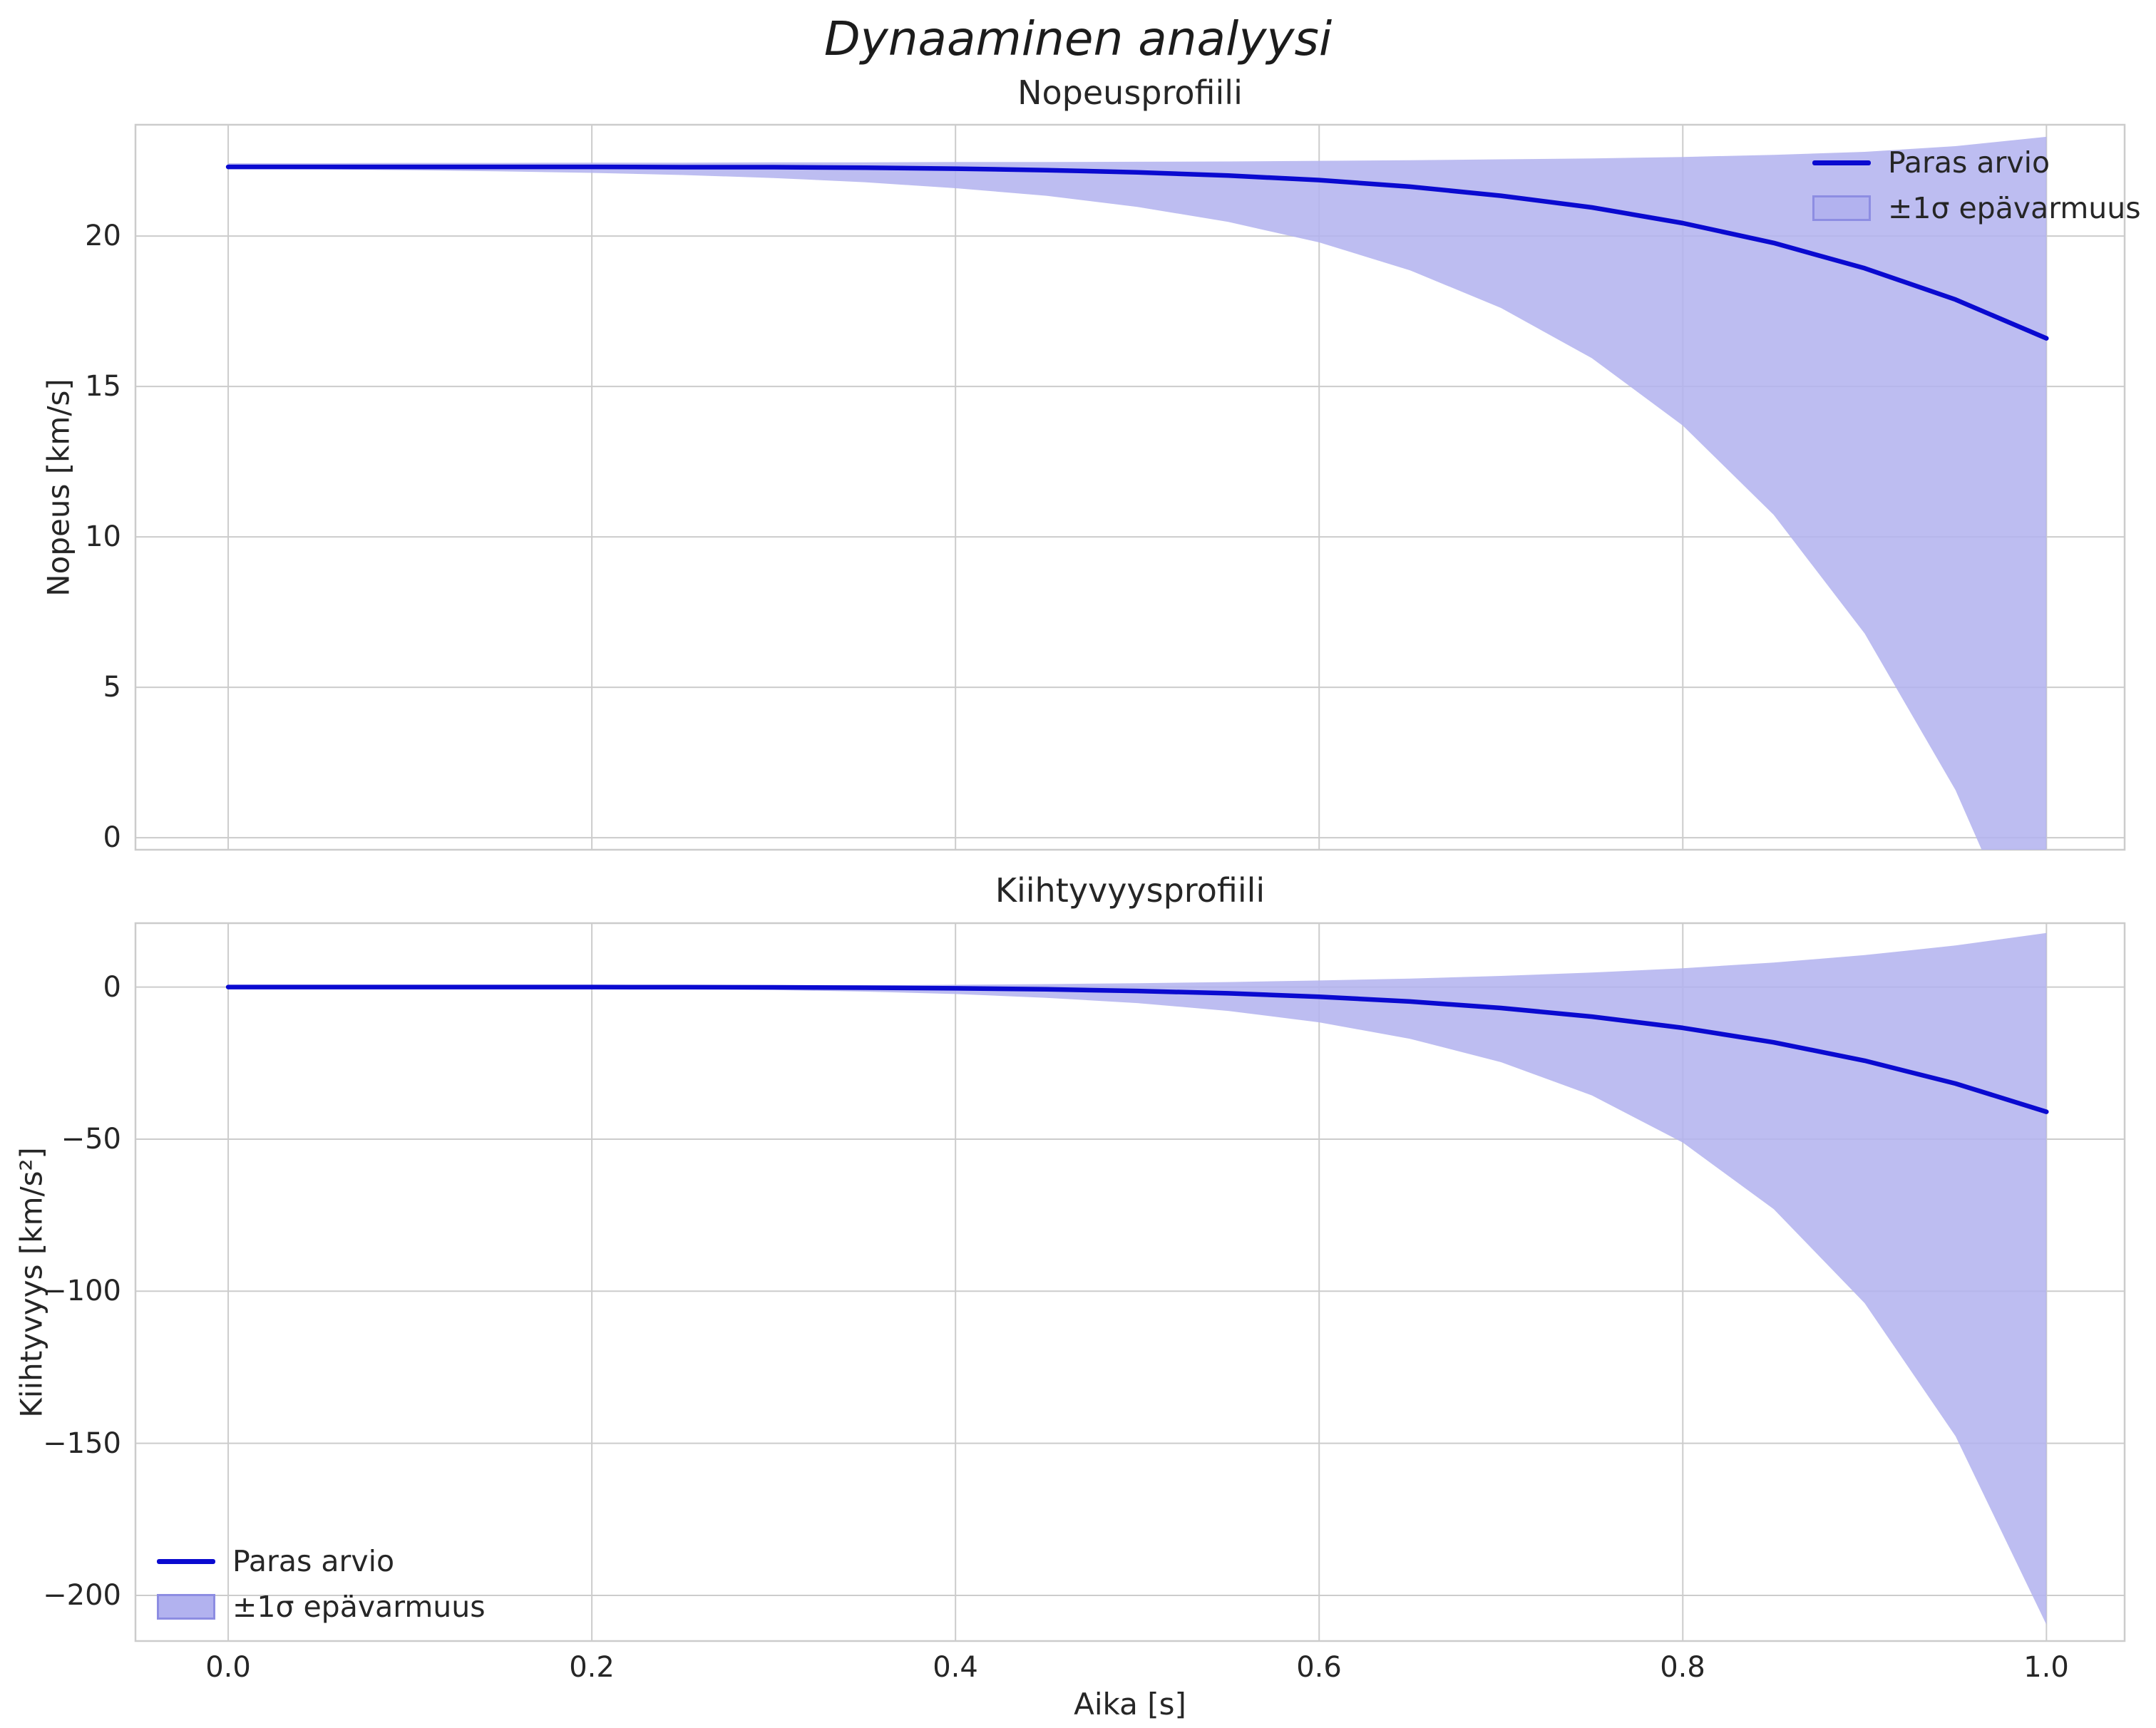 This screenshot has width=2156, height=1728. I want to click on x-tick-label: 0.6, so click(1319, 1667).